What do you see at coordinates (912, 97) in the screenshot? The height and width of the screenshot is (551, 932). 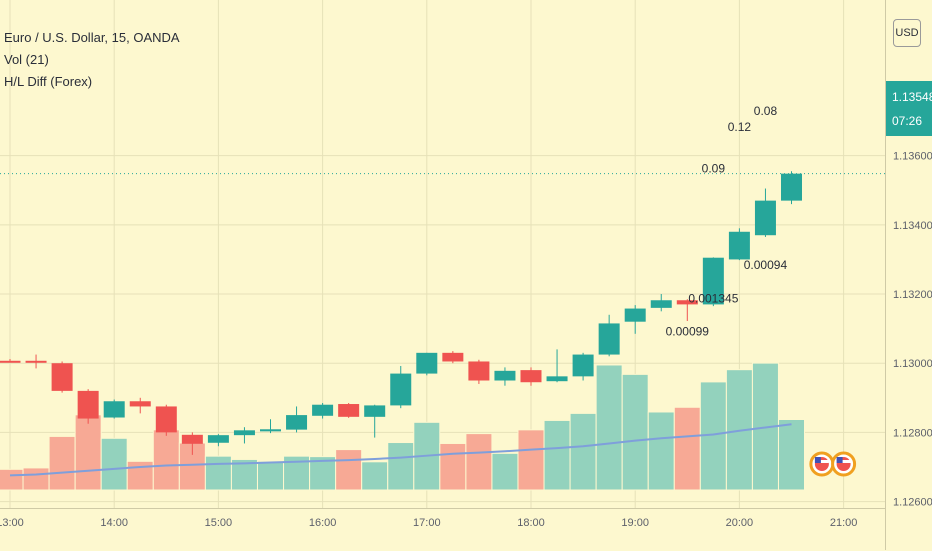 I see `last-price-value: 1.13548` at bounding box center [912, 97].